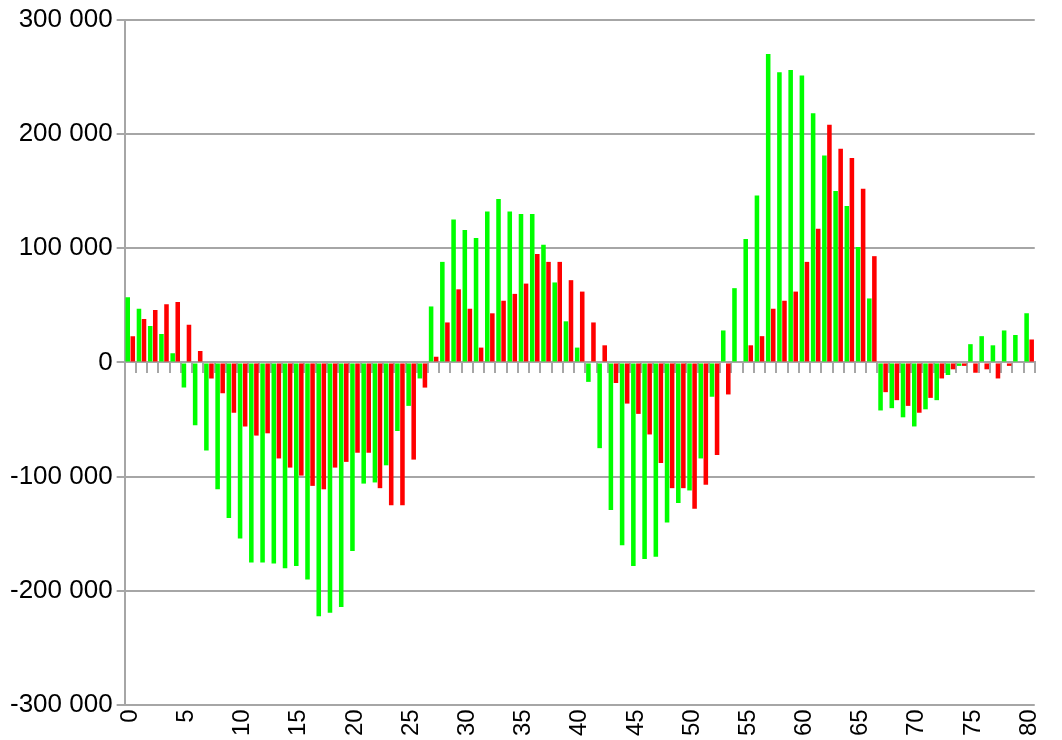 This screenshot has width=1062, height=740. Describe the element at coordinates (128, 716) in the screenshot. I see `x-tick-label: 0` at that location.